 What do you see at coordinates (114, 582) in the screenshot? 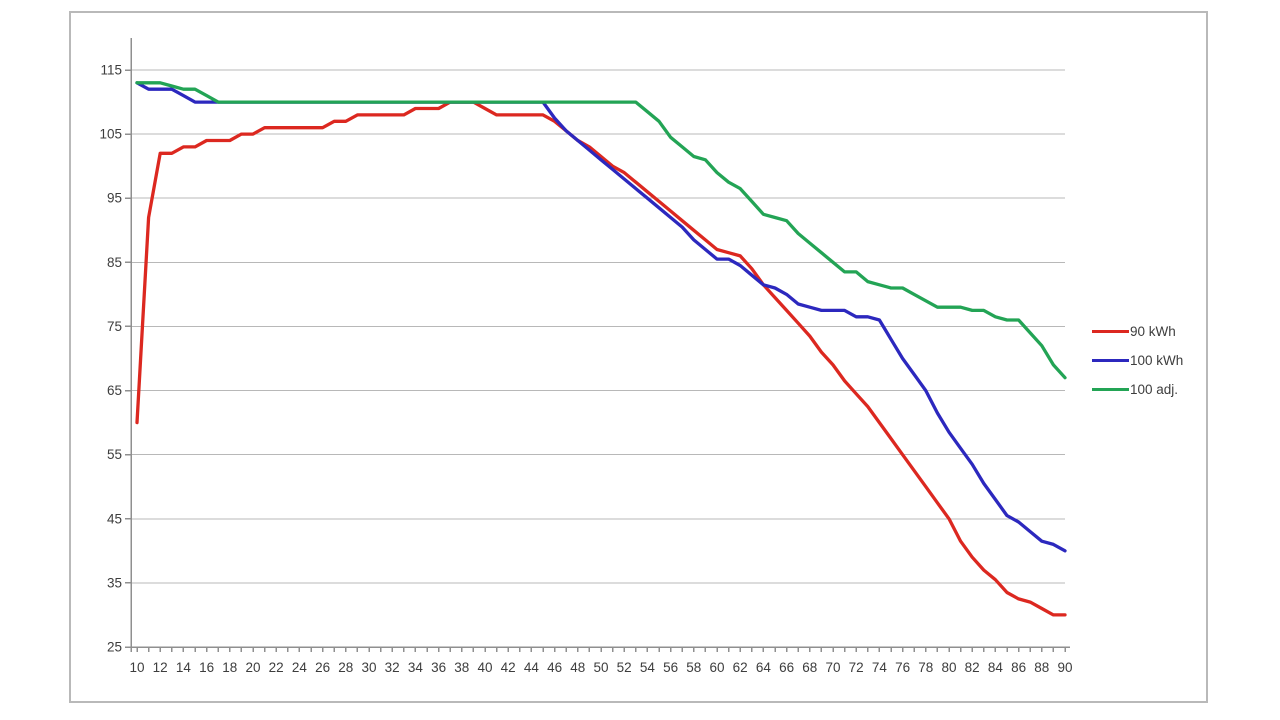
I see `y-tick-label: 35` at bounding box center [114, 582].